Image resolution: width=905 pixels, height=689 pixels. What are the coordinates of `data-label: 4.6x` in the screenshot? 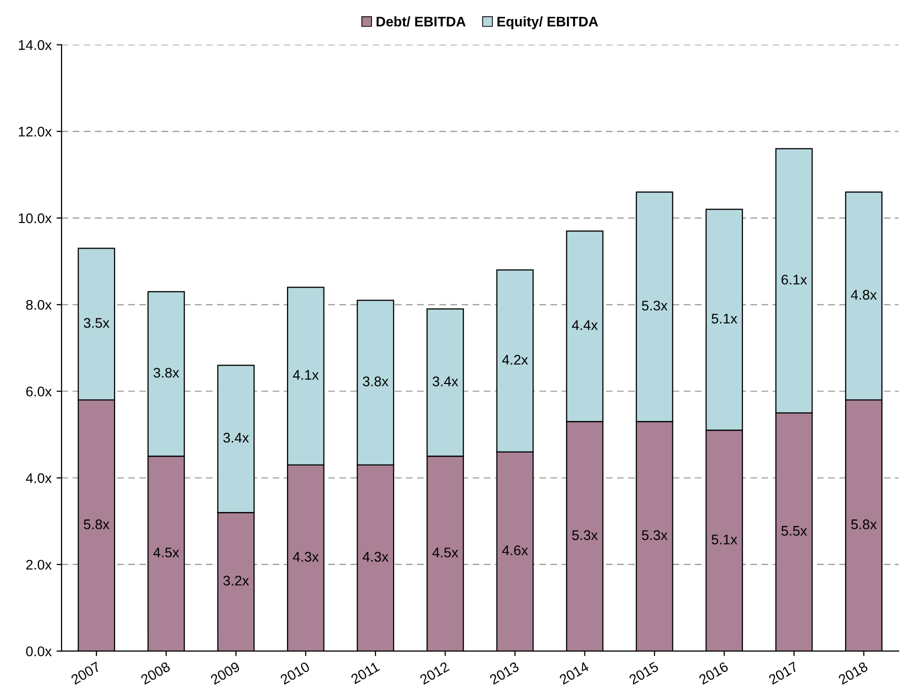 It's located at (515, 550).